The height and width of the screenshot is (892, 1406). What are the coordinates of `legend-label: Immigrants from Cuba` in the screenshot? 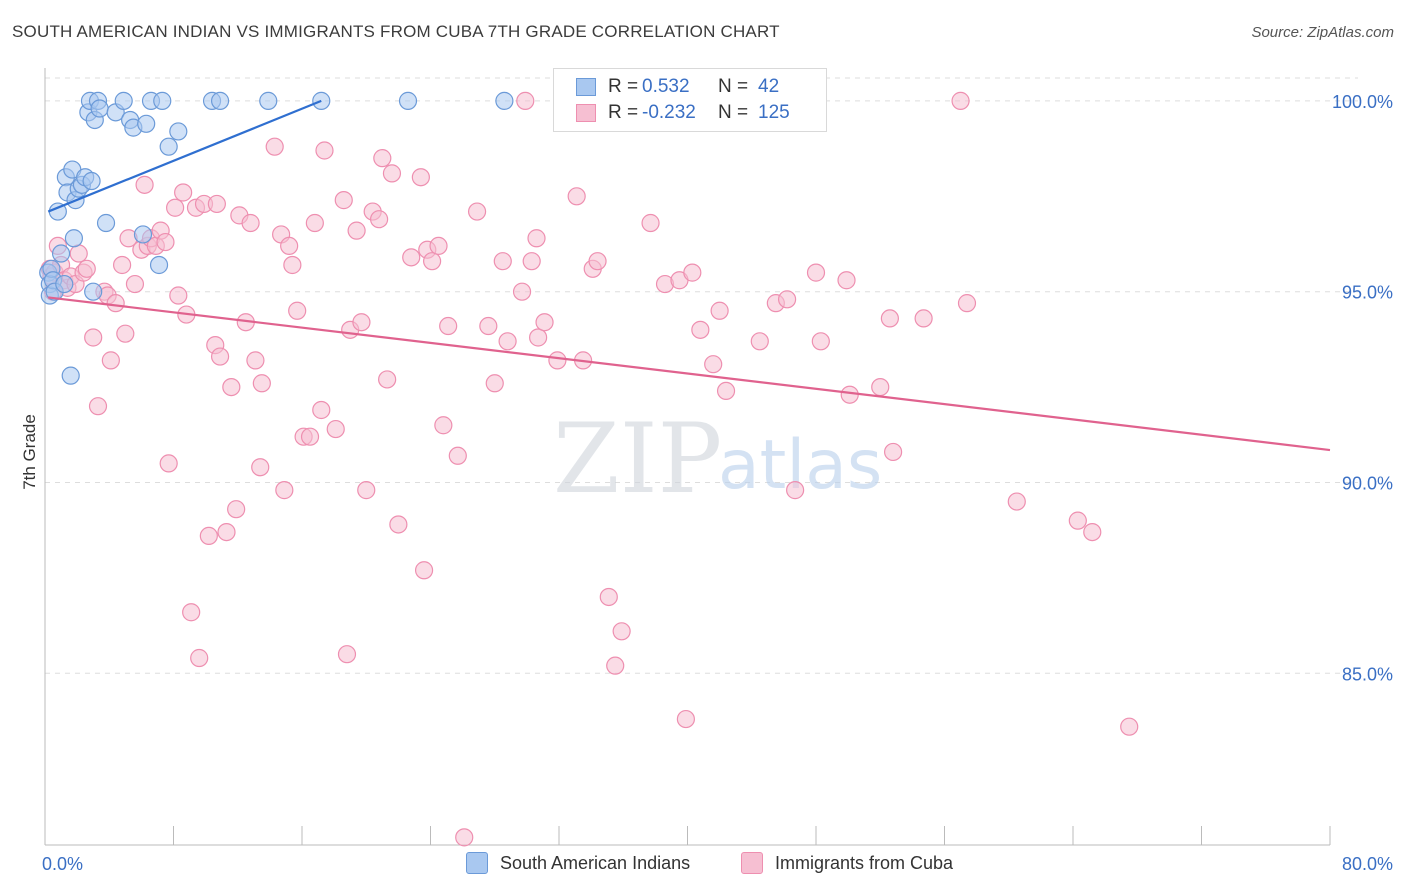 It's located at (864, 862).